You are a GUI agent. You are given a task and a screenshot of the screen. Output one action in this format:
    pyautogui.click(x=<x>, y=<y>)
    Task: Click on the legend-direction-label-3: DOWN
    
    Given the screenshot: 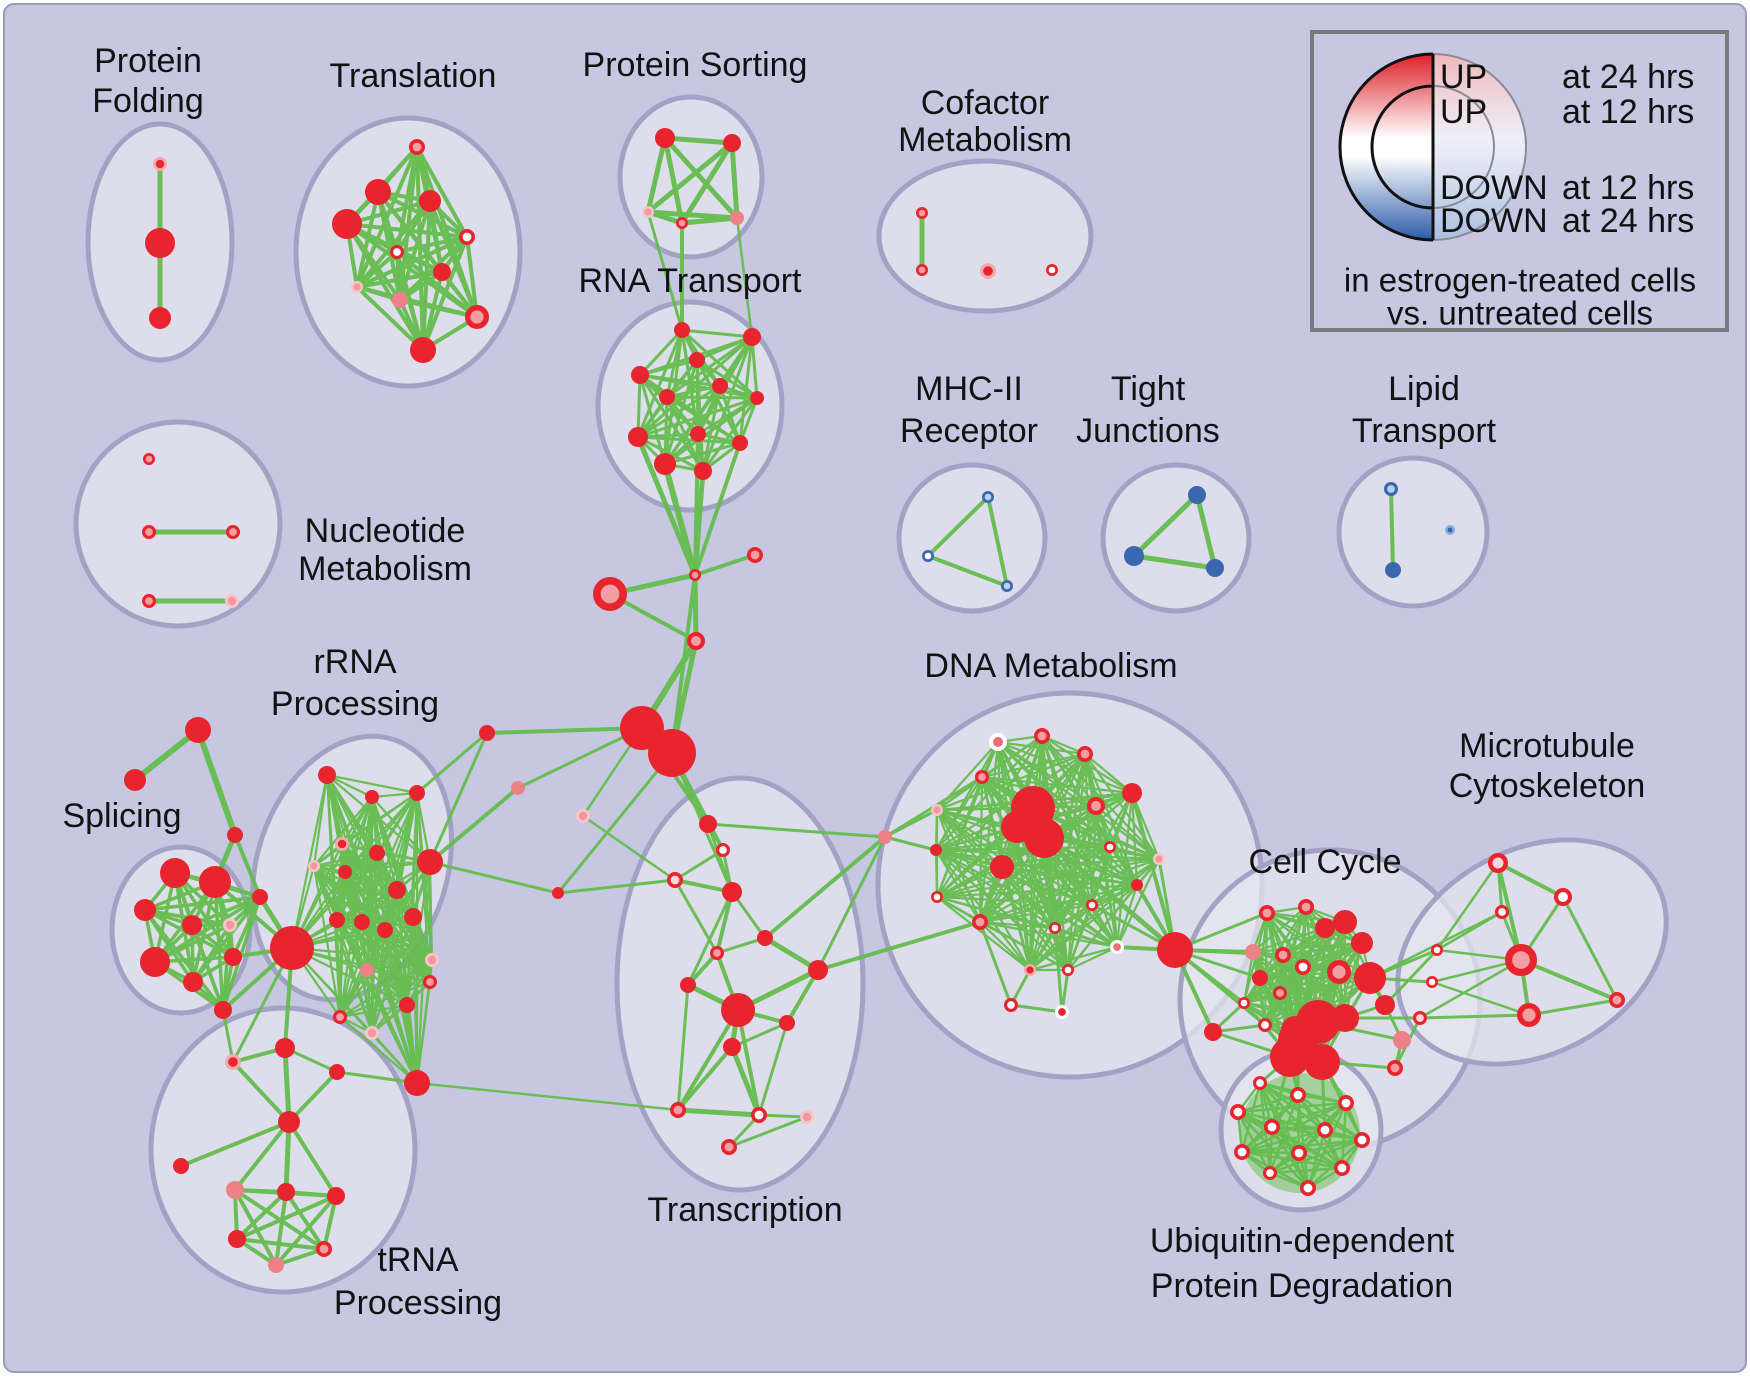 What is the action you would take?
    pyautogui.click(x=1494, y=221)
    